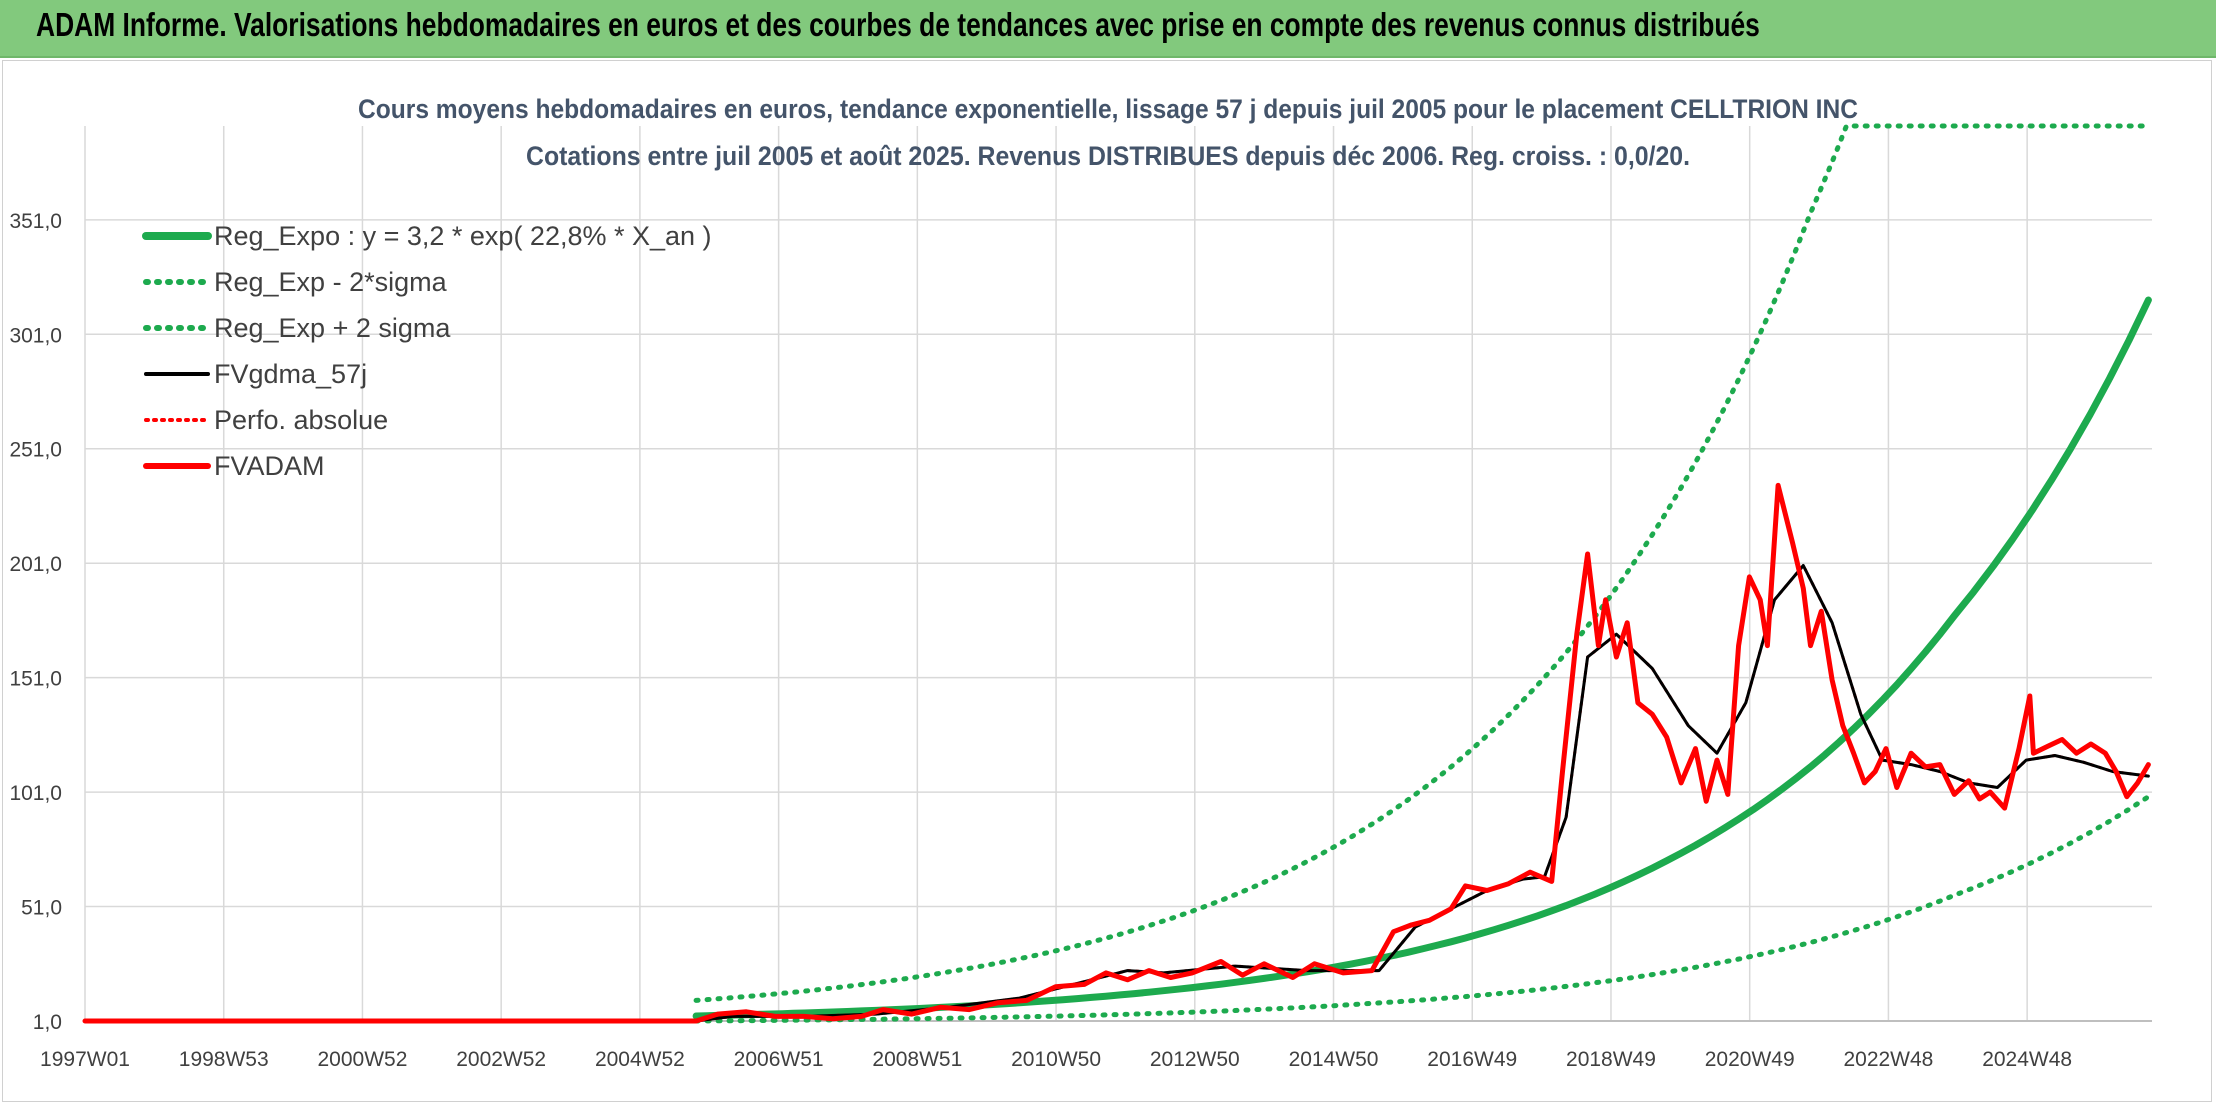 The image size is (2216, 1106). What do you see at coordinates (35, 335) in the screenshot?
I see `y-tick-label: 301,0` at bounding box center [35, 335].